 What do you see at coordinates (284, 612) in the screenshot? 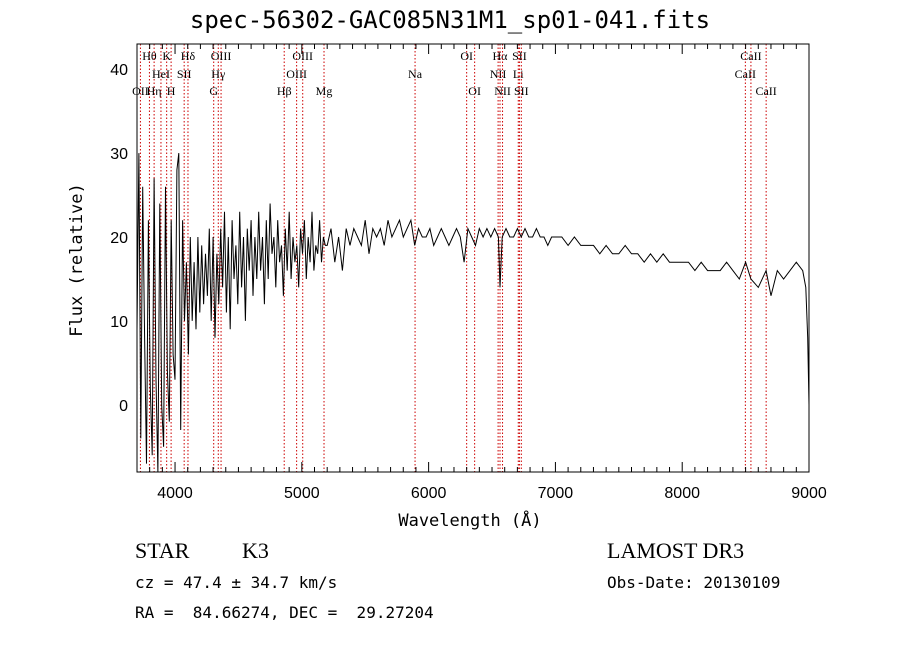
I see `sky-coordinates: RA = 84.66274, DEC = 29.27204` at bounding box center [284, 612].